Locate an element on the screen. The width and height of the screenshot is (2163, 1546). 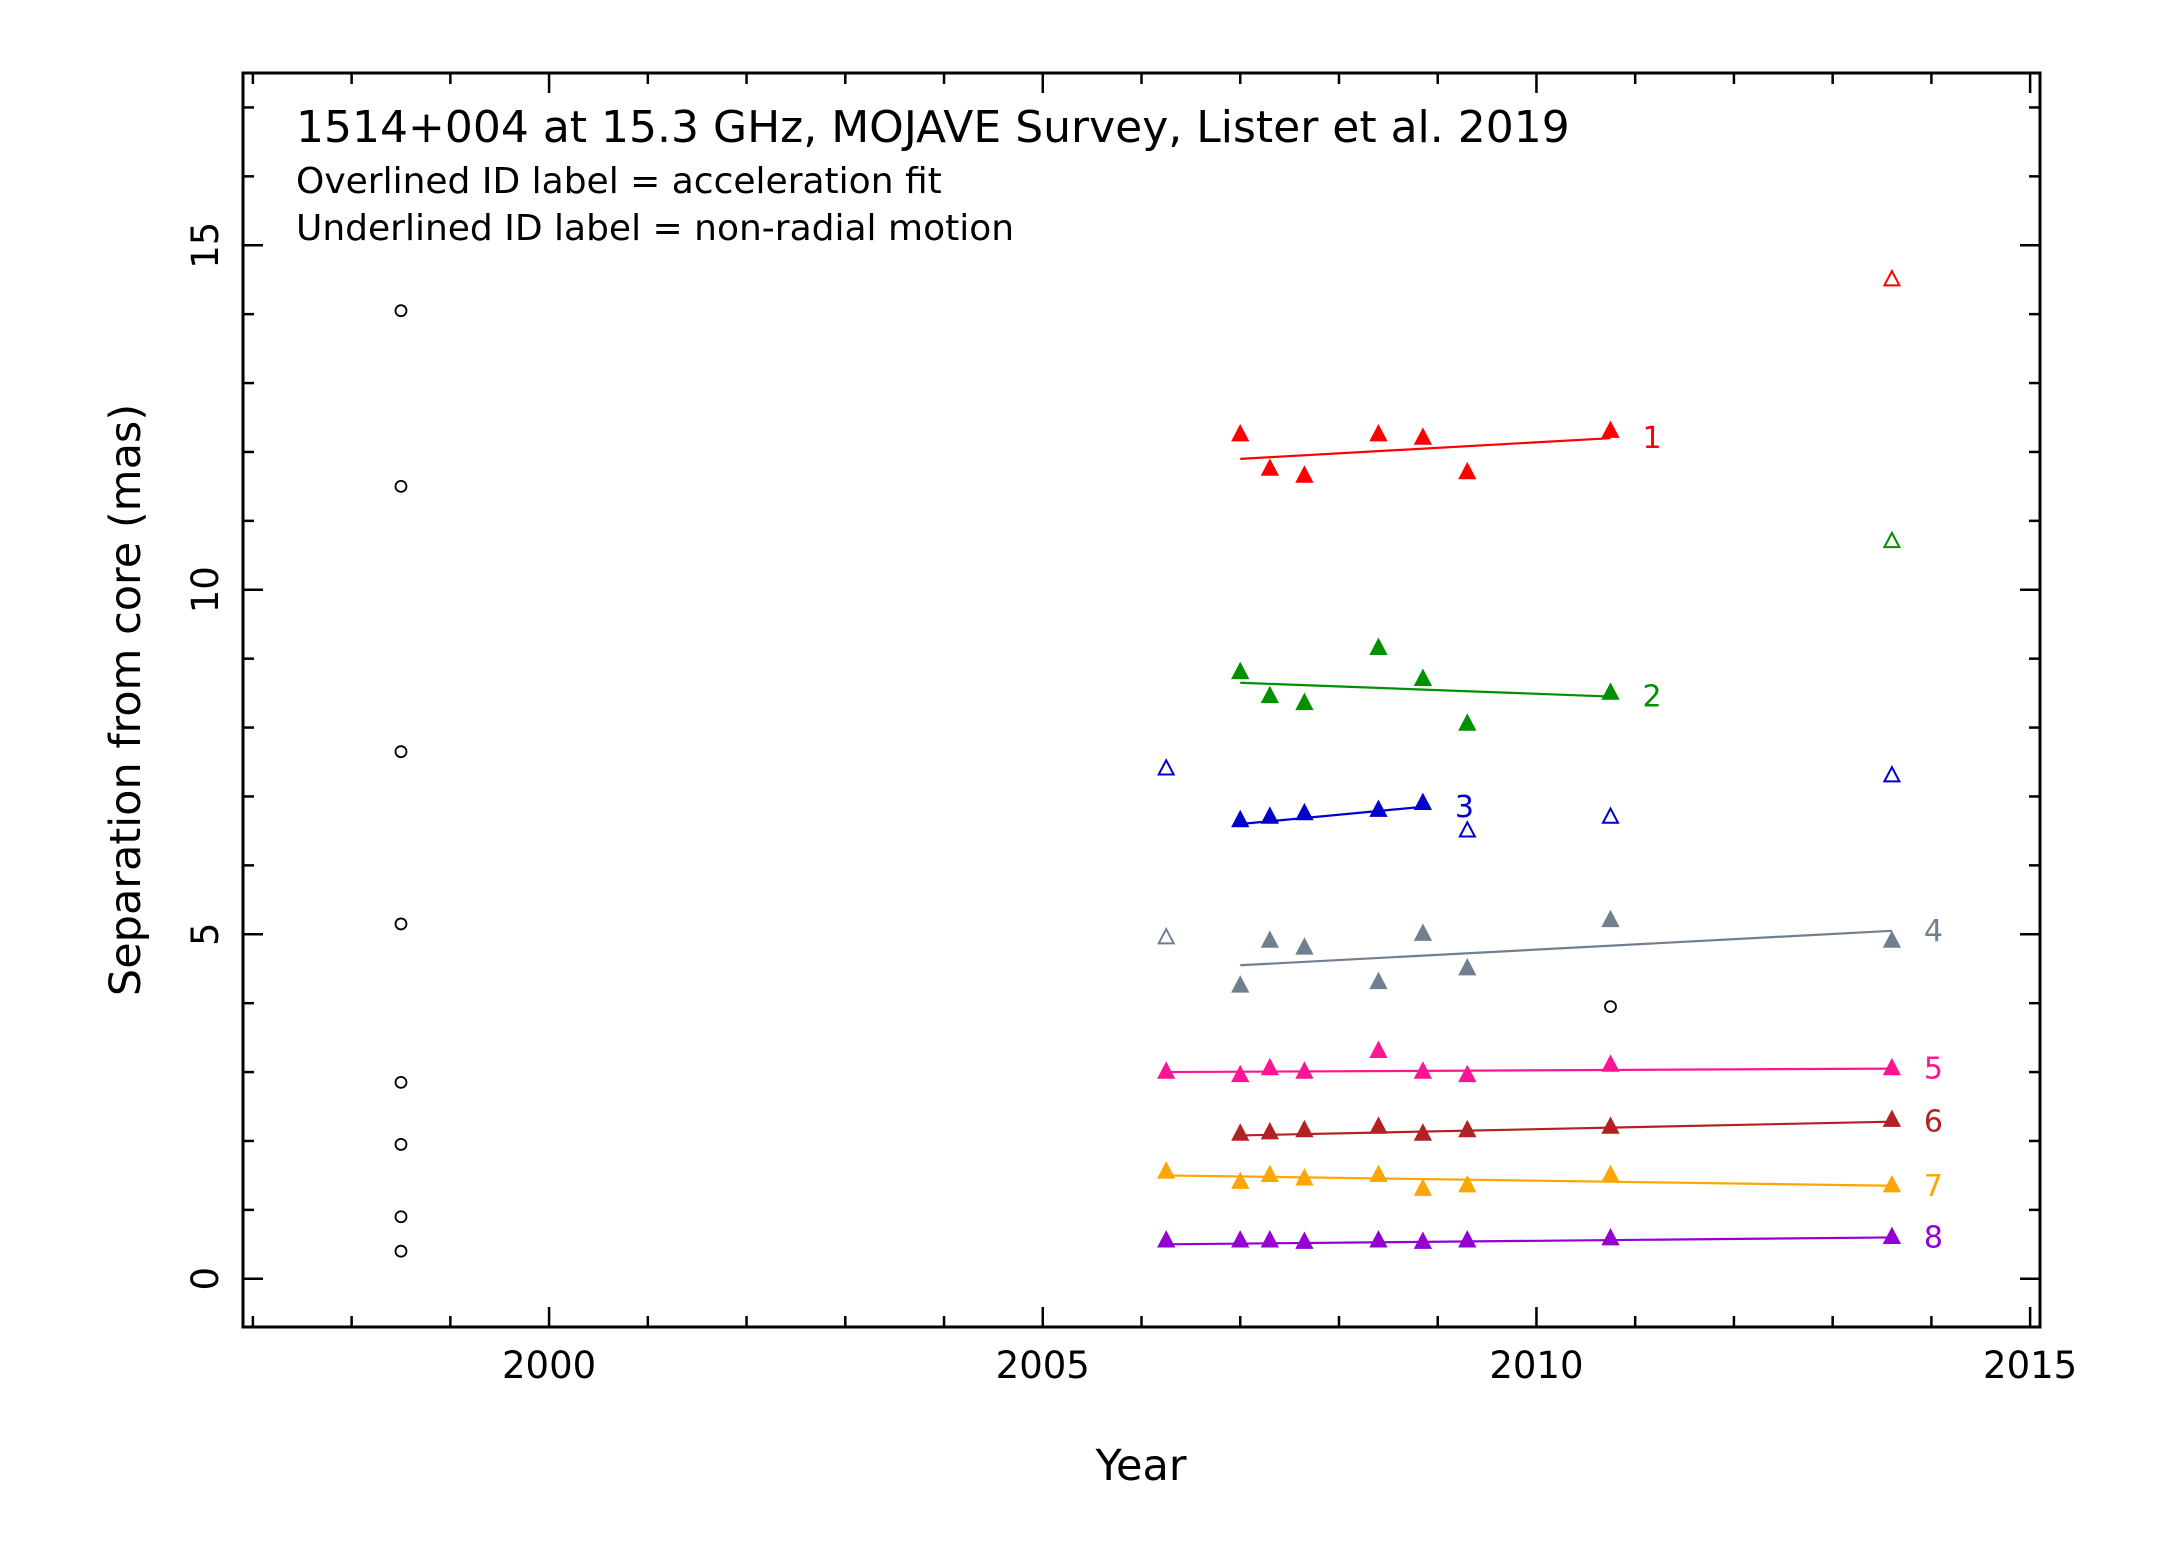
y-tick-label: 10 is located at coordinates (205, 589).